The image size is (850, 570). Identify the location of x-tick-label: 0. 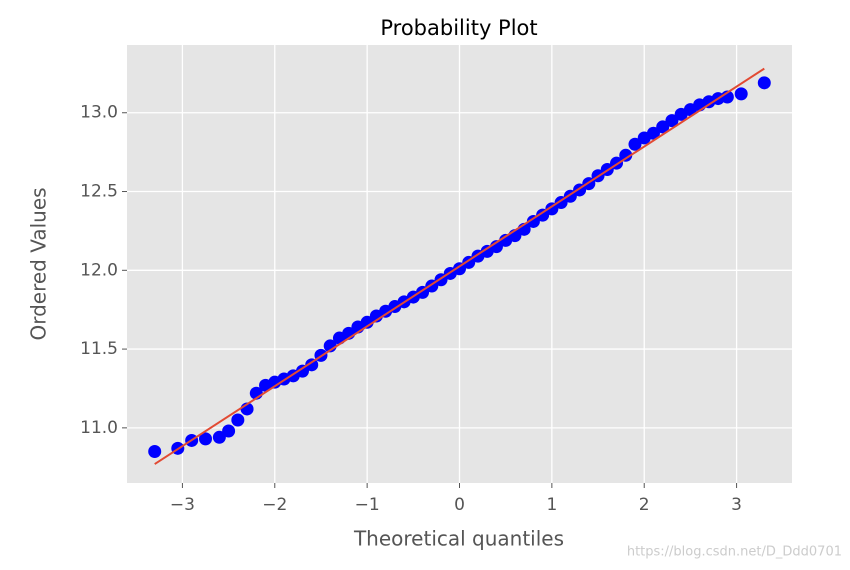
(459, 505).